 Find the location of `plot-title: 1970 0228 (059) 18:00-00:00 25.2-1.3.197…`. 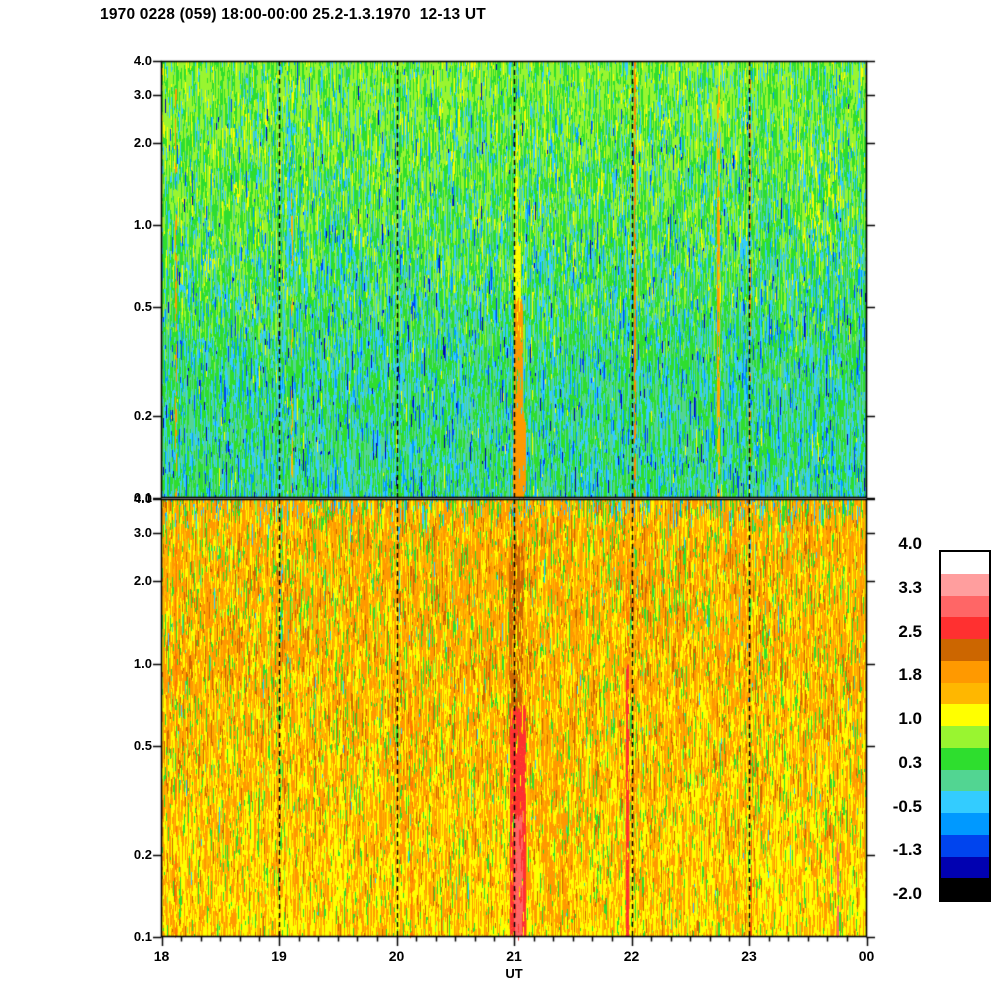

plot-title: 1970 0228 (059) 18:00-00:00 25.2-1.3.197… is located at coordinates (293, 14).